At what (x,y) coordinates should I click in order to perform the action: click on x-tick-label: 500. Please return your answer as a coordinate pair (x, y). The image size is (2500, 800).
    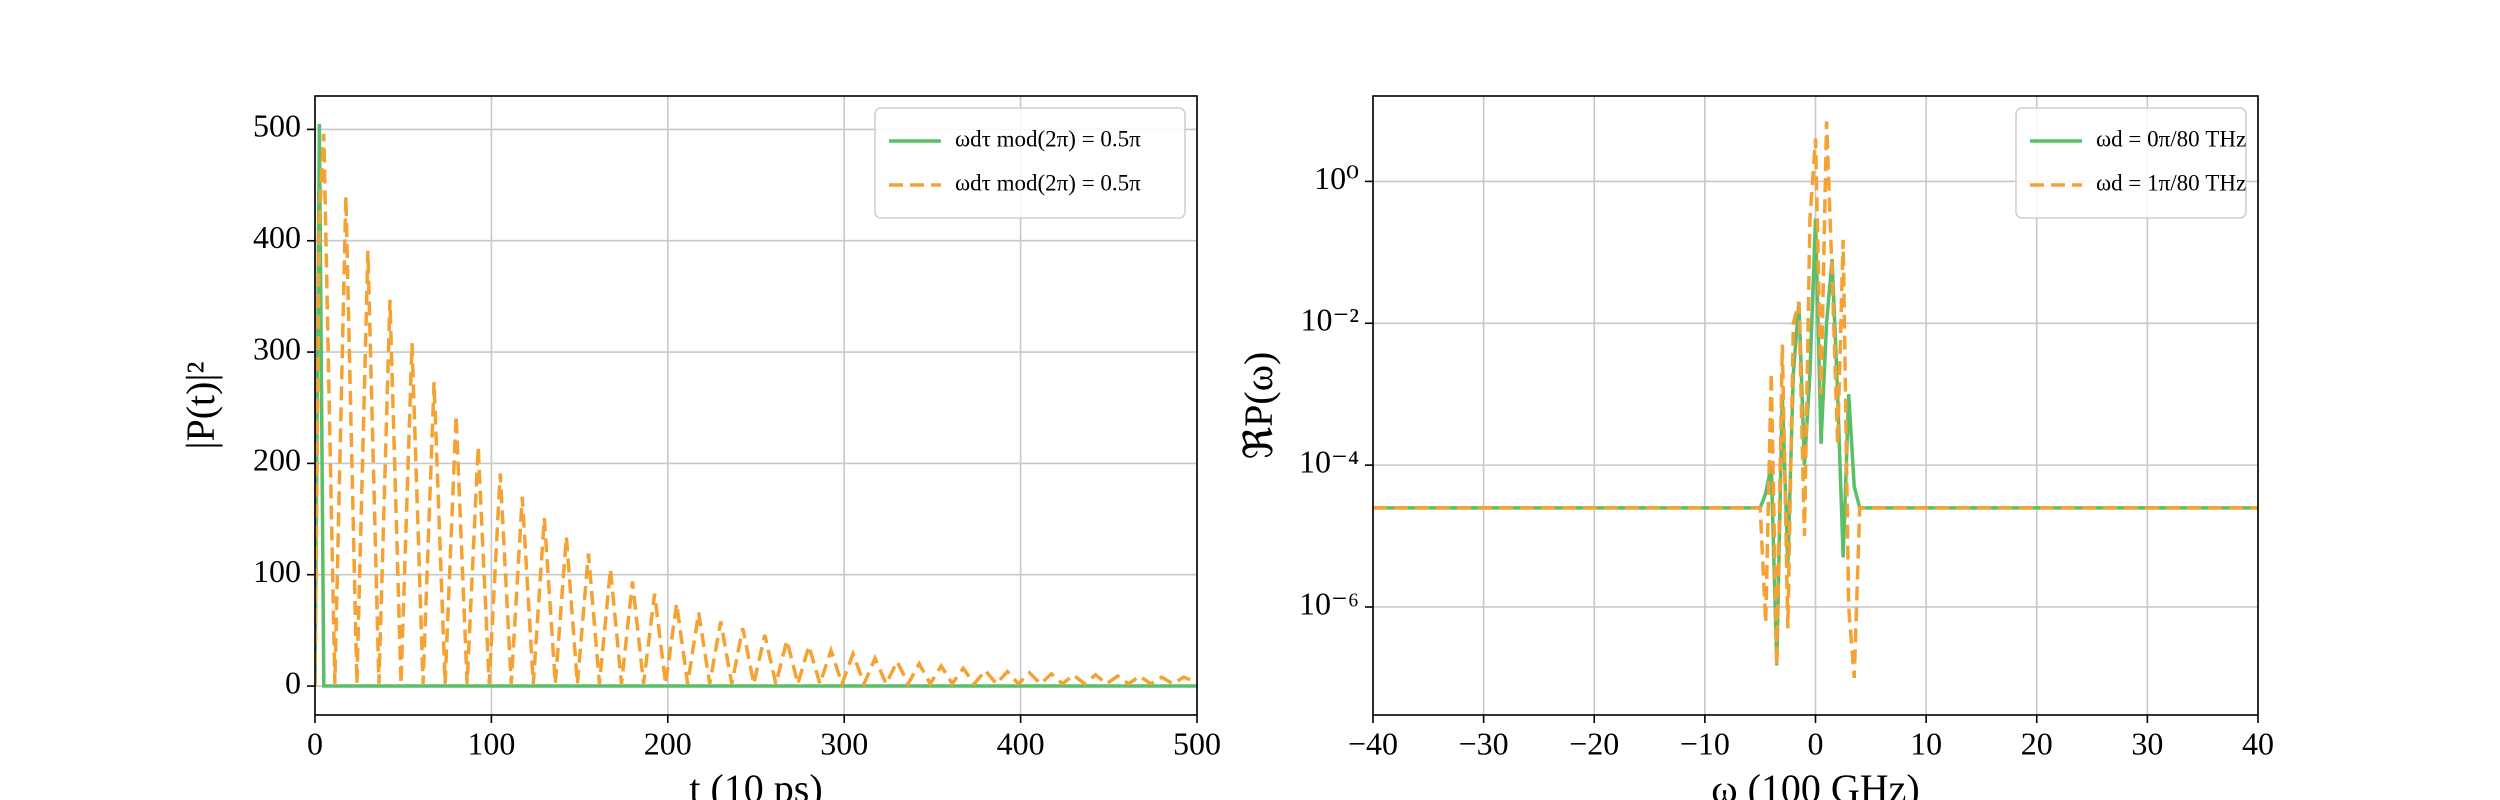
    Looking at the image, I should click on (1197, 743).